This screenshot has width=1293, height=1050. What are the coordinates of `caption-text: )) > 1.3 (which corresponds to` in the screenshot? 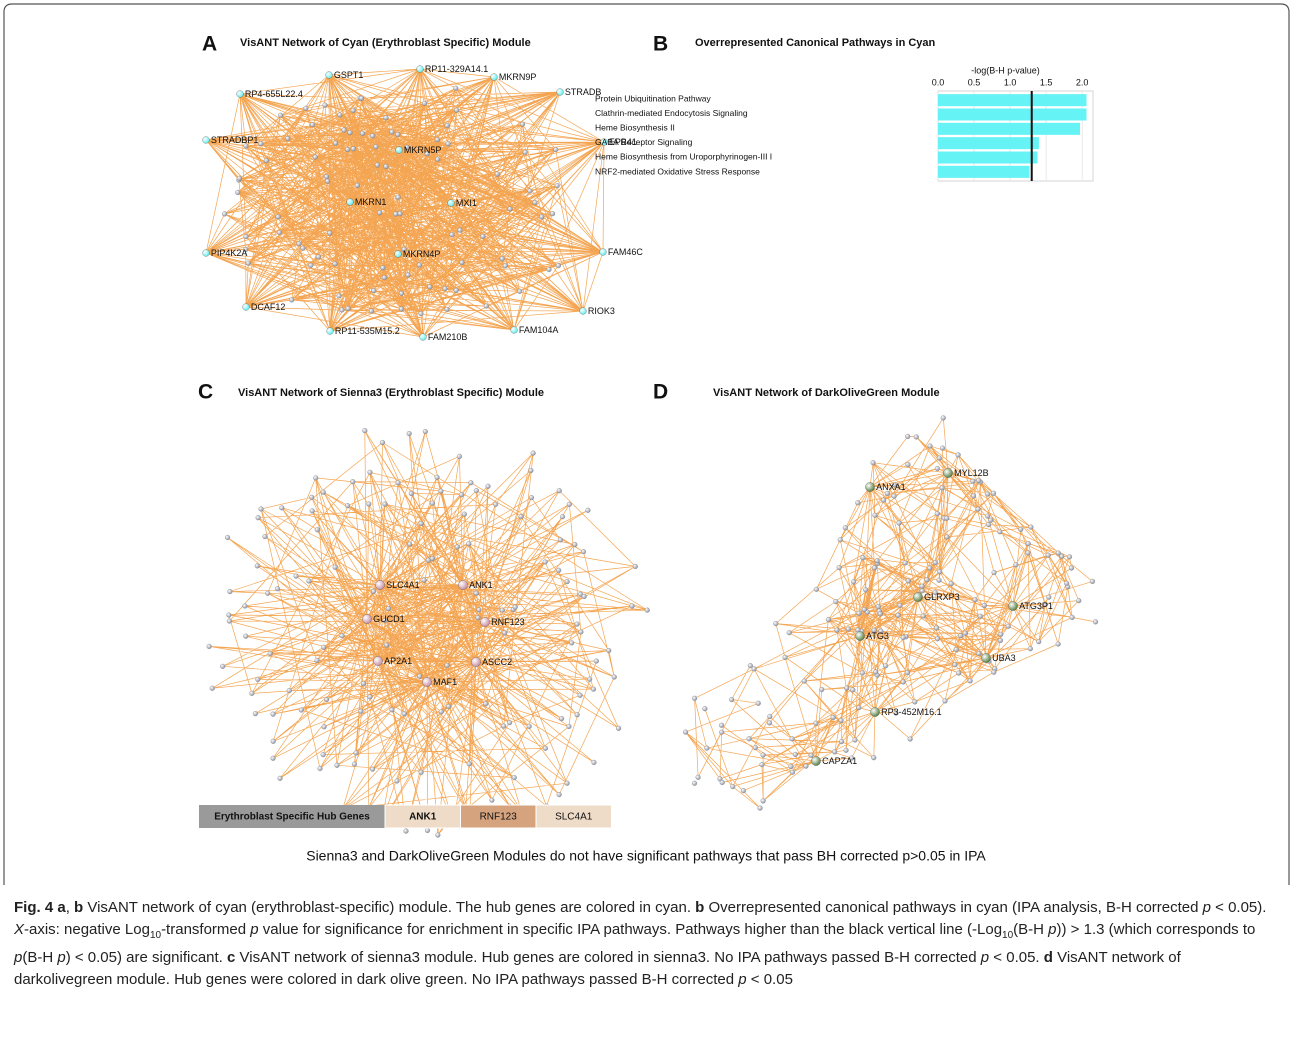 It's located at (1156, 929).